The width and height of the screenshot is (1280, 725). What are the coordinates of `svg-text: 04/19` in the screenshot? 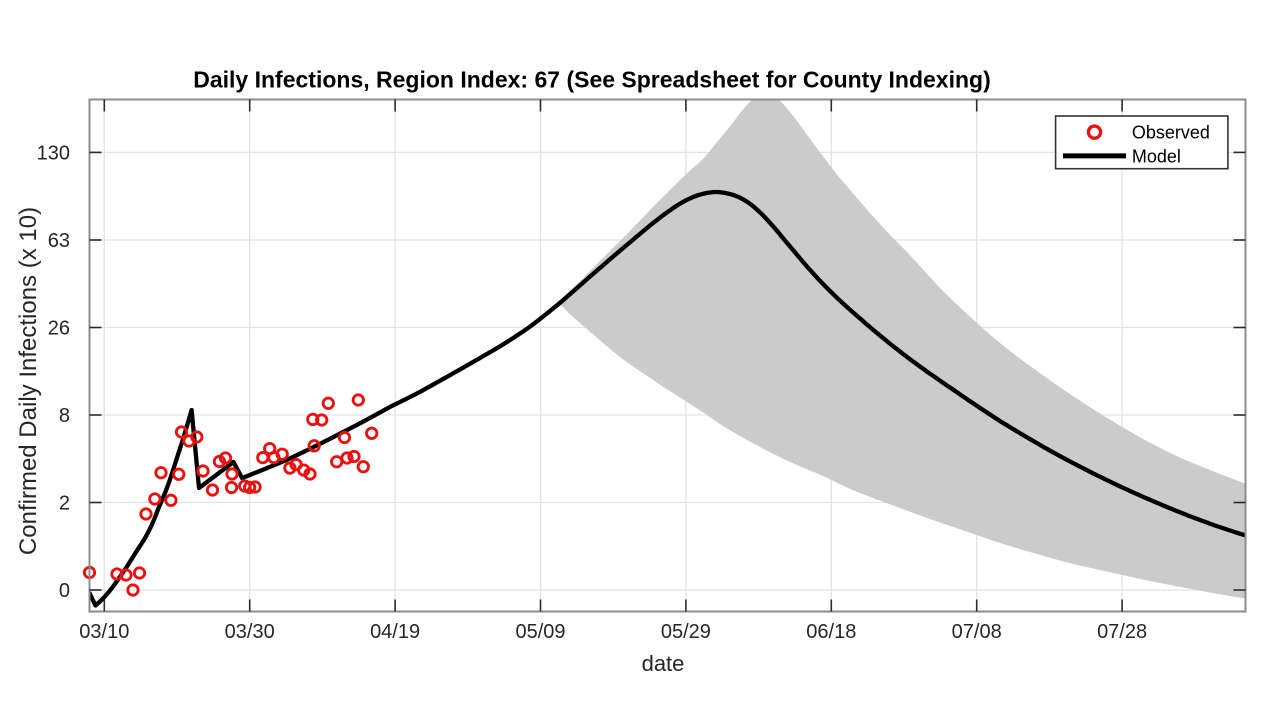 It's located at (395, 632).